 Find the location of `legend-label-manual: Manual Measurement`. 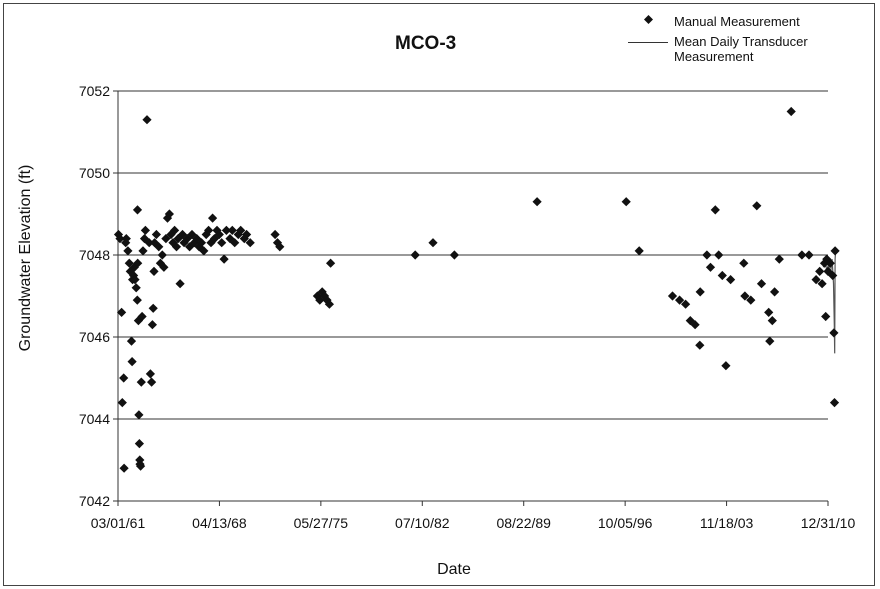

legend-label-manual: Manual Measurement is located at coordinates (737, 21).